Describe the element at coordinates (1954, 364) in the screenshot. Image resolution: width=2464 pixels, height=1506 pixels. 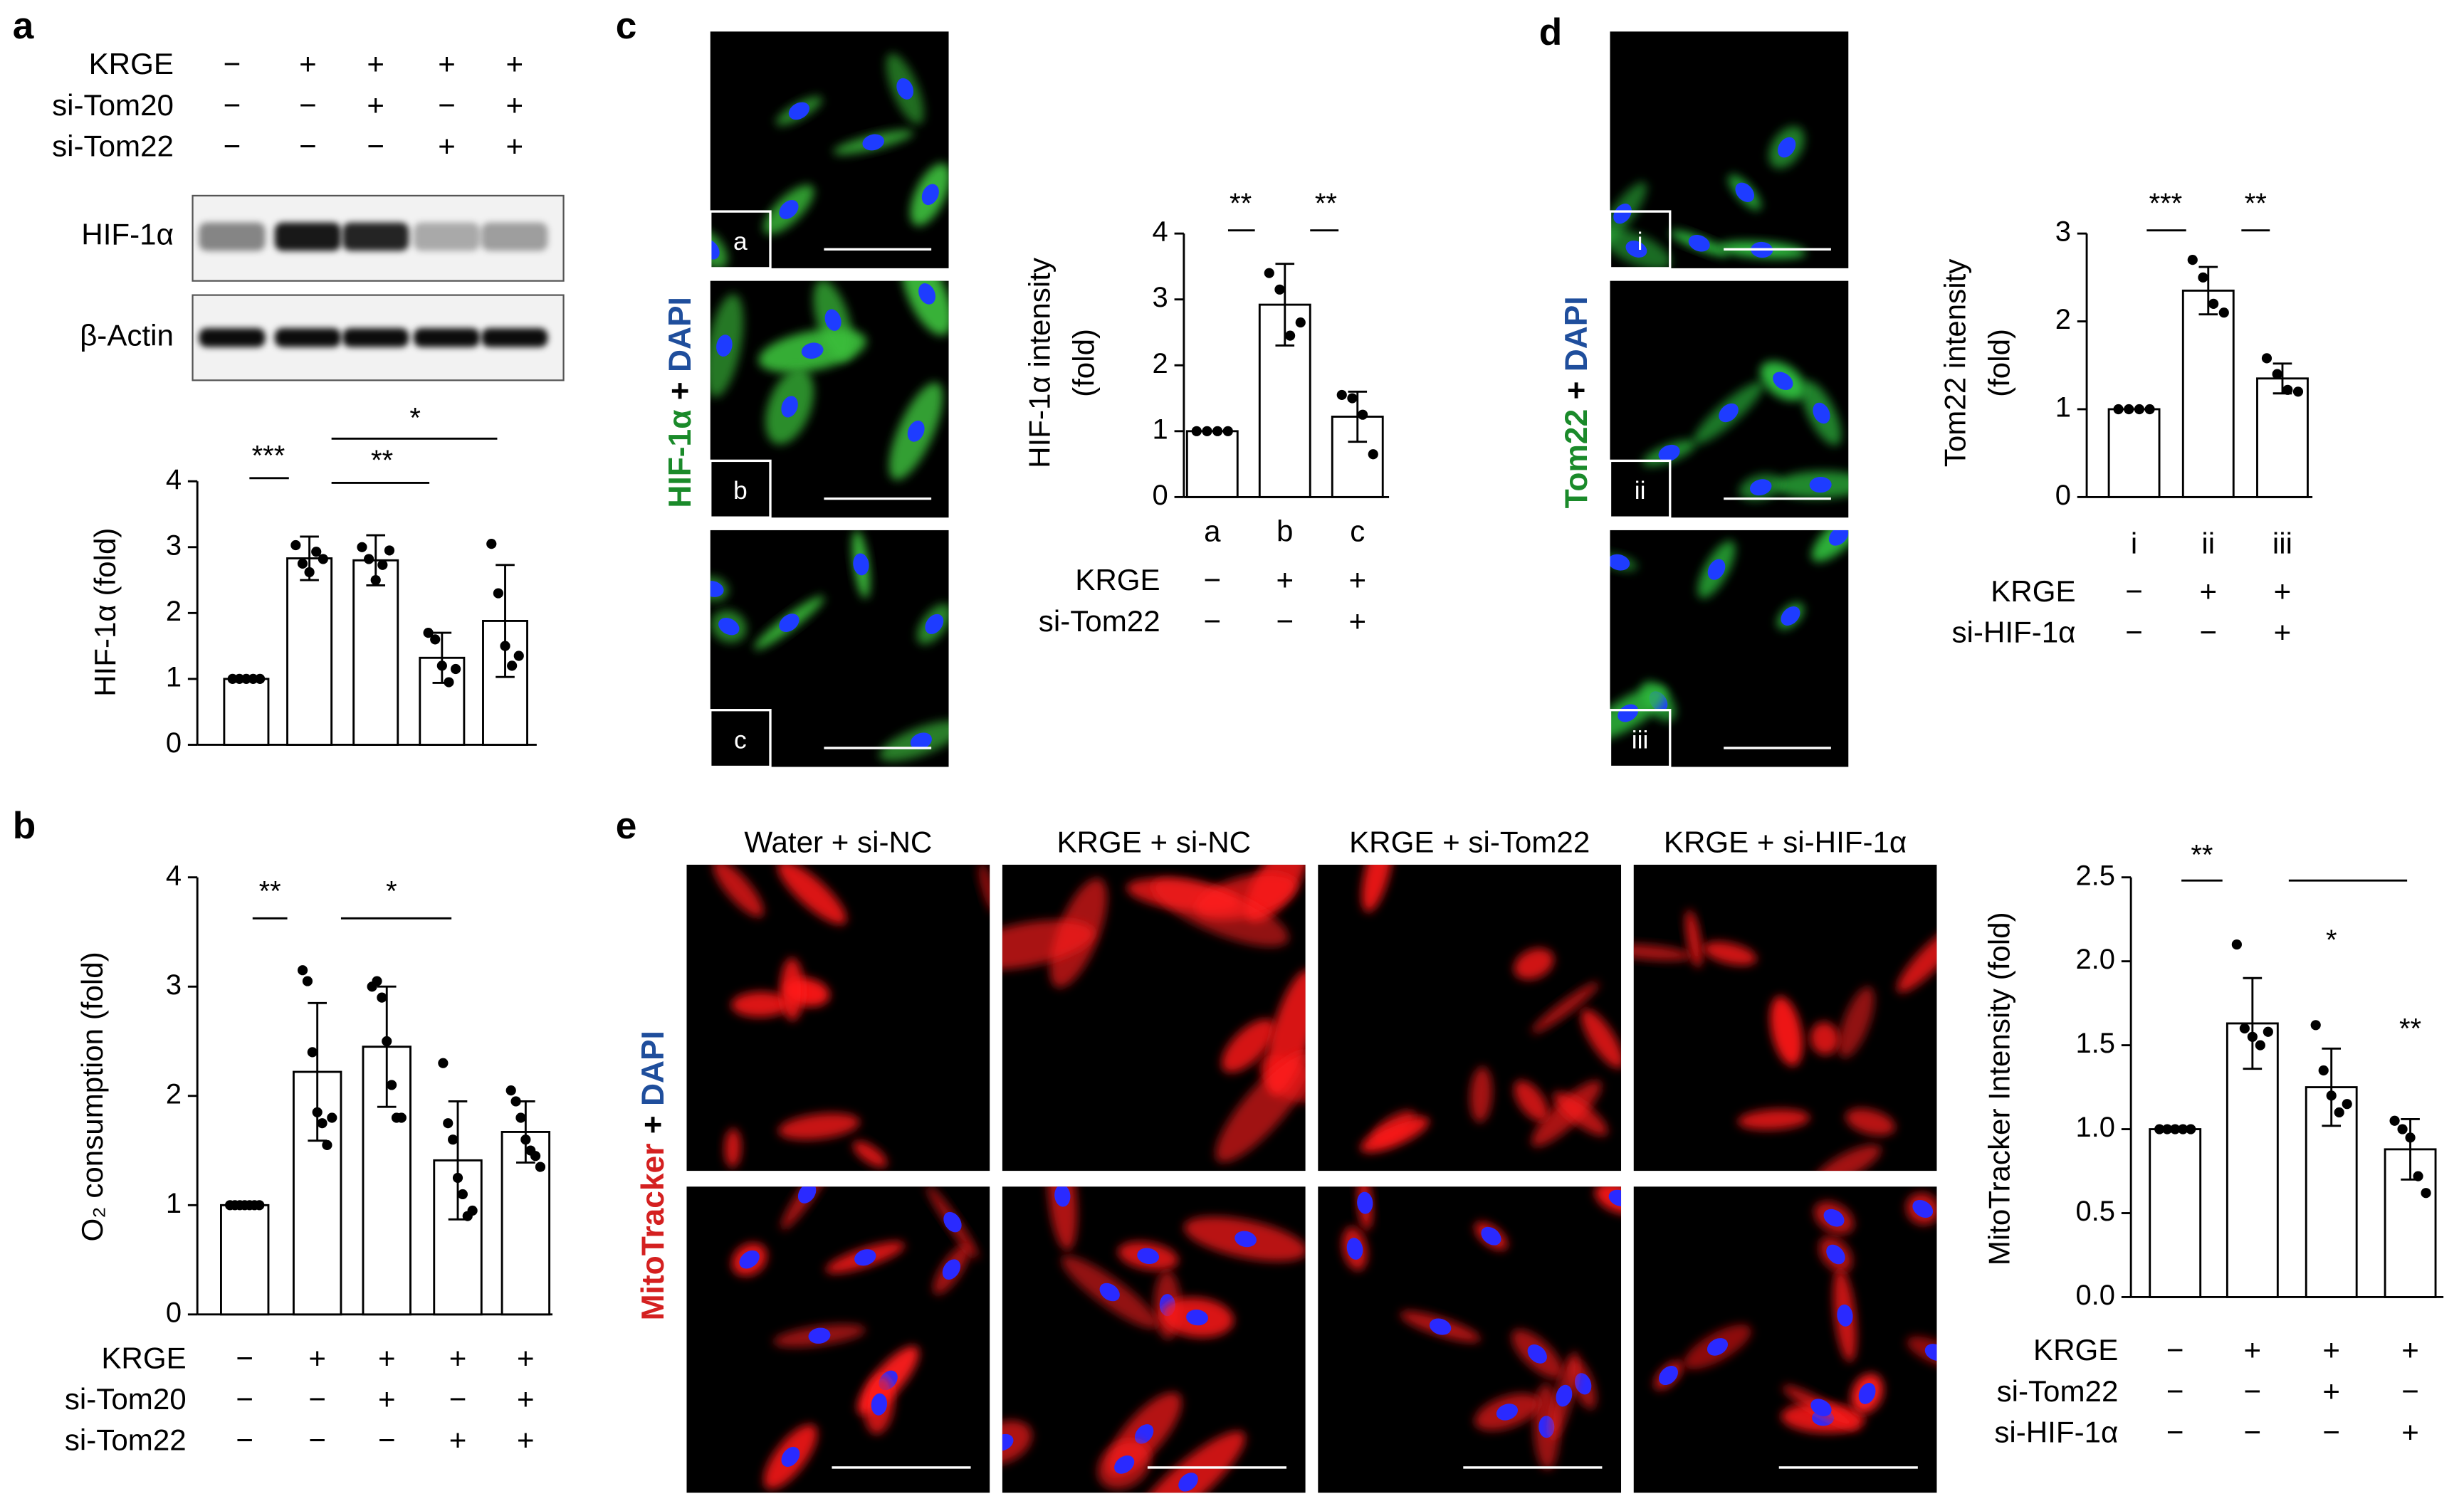
I see `y-axis-label: Tom22 intensity` at that location.